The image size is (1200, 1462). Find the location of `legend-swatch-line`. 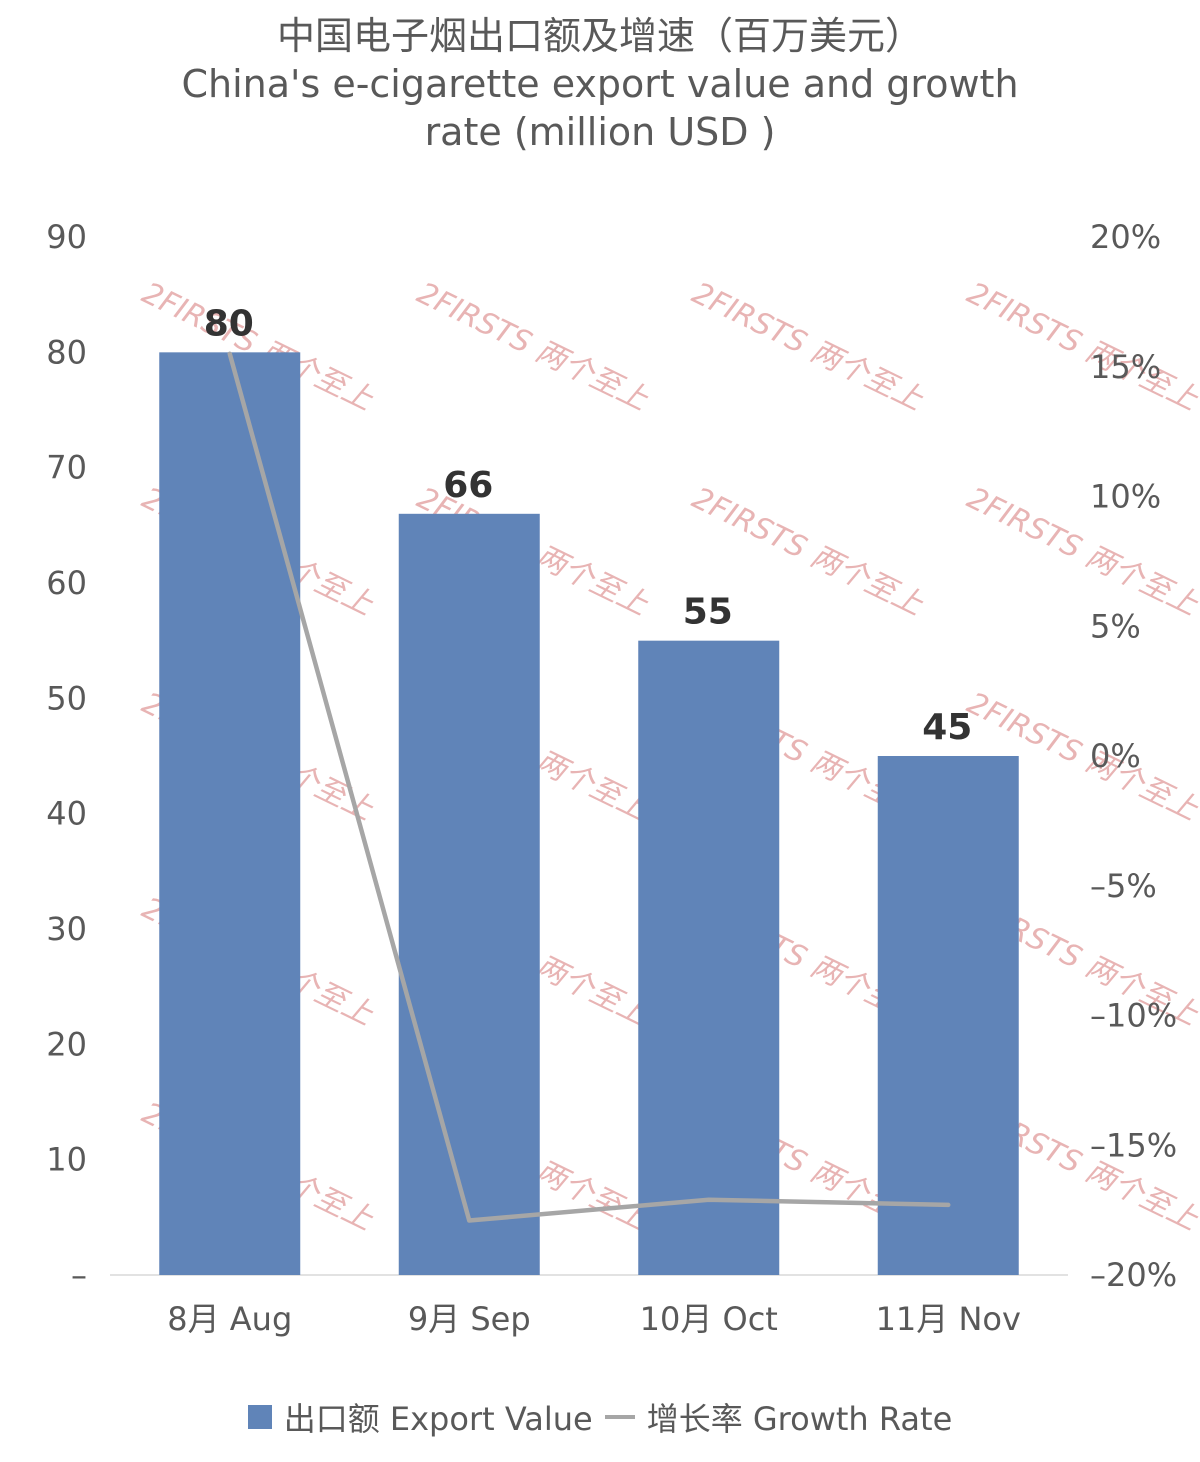

legend-swatch-line is located at coordinates (619, 1417).